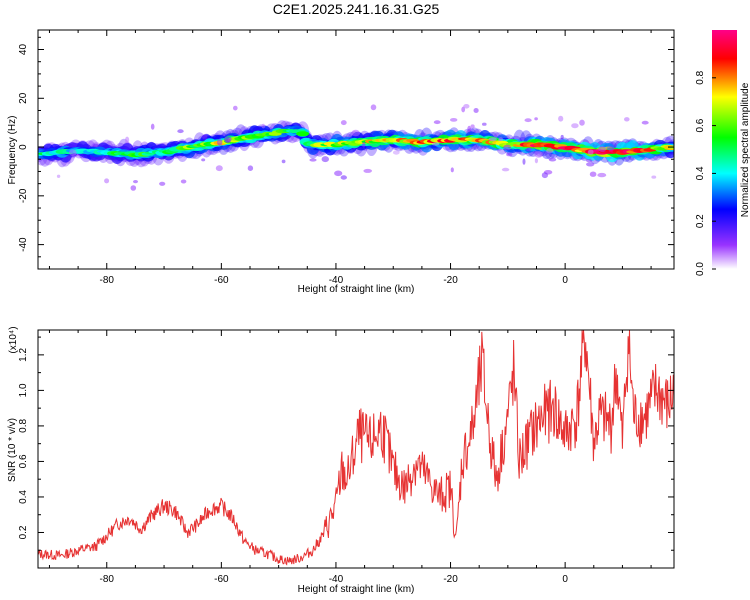 Image resolution: width=750 pixels, height=600 pixels. What do you see at coordinates (450, 280) in the screenshot?
I see `heatmap-xtick-label: -20` at bounding box center [450, 280].